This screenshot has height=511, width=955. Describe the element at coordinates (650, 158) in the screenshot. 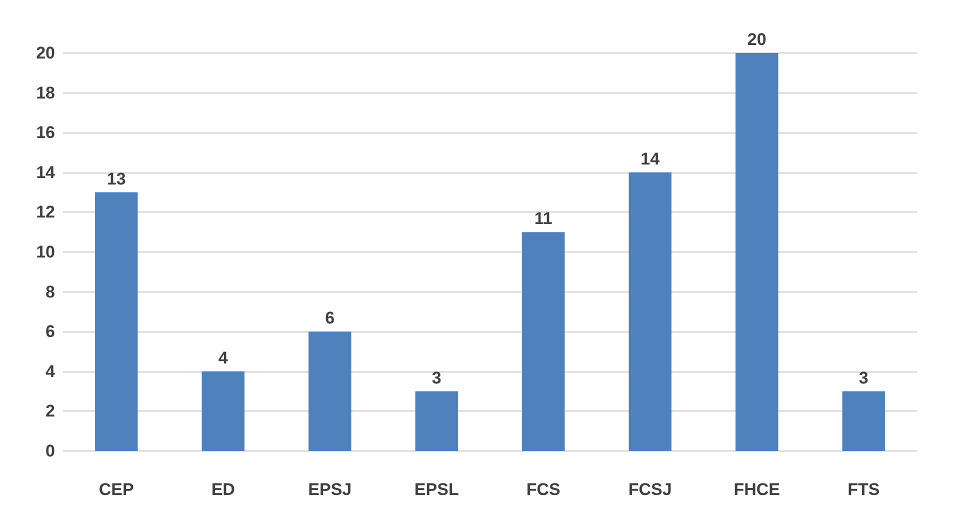

I see `data-label: 14` at that location.